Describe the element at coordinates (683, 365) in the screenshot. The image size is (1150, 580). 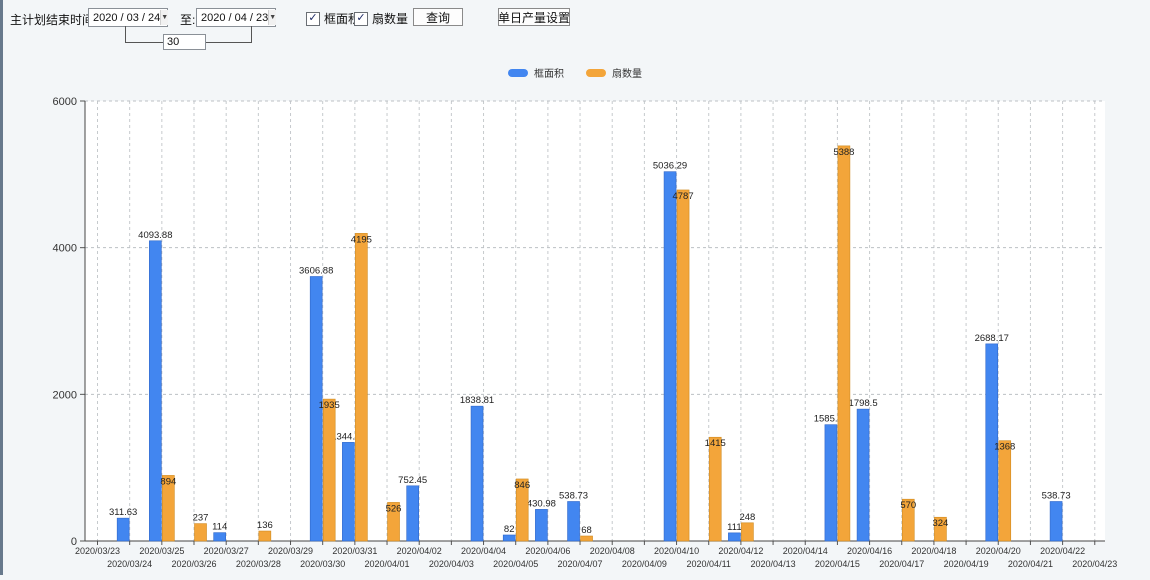
I see `bar-fan-count-2020/04/10` at that location.